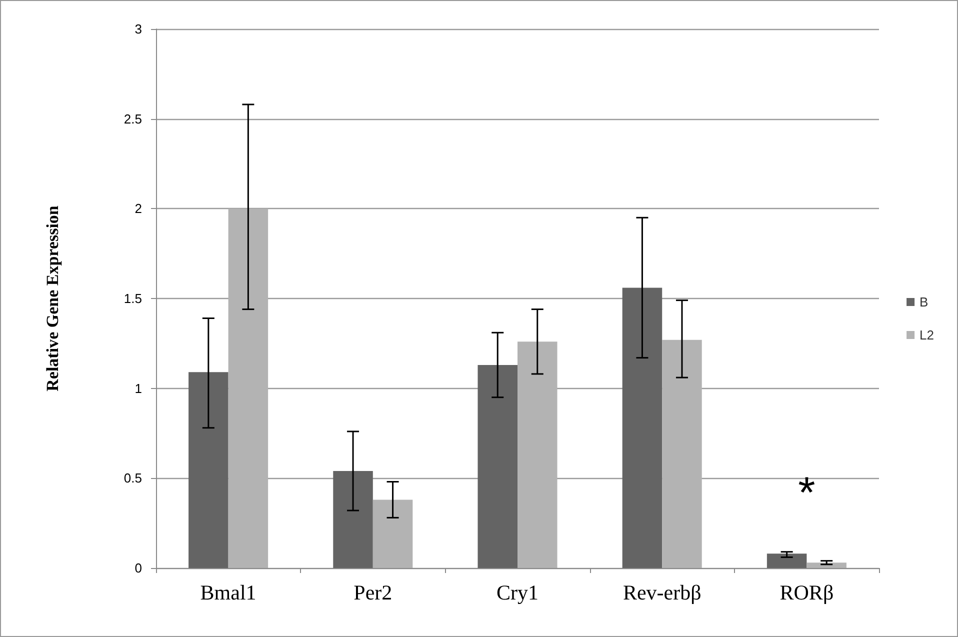 Image resolution: width=958 pixels, height=637 pixels. Describe the element at coordinates (927, 335) in the screenshot. I see `legend-label: L2` at that location.